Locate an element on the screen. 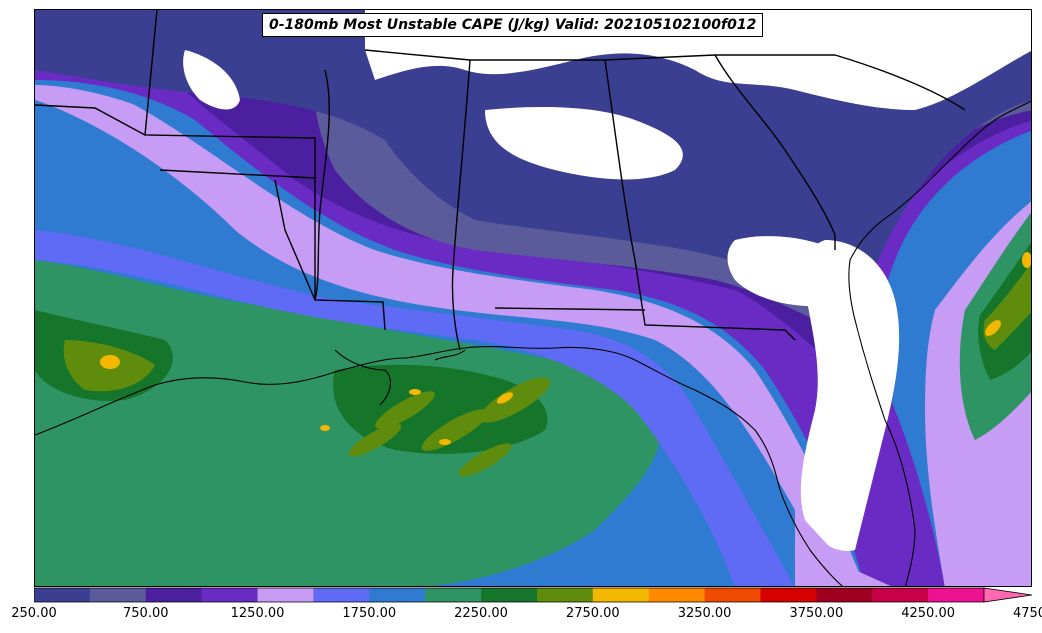  colorbar-tick-label: 3250.00 is located at coordinates (704, 613).